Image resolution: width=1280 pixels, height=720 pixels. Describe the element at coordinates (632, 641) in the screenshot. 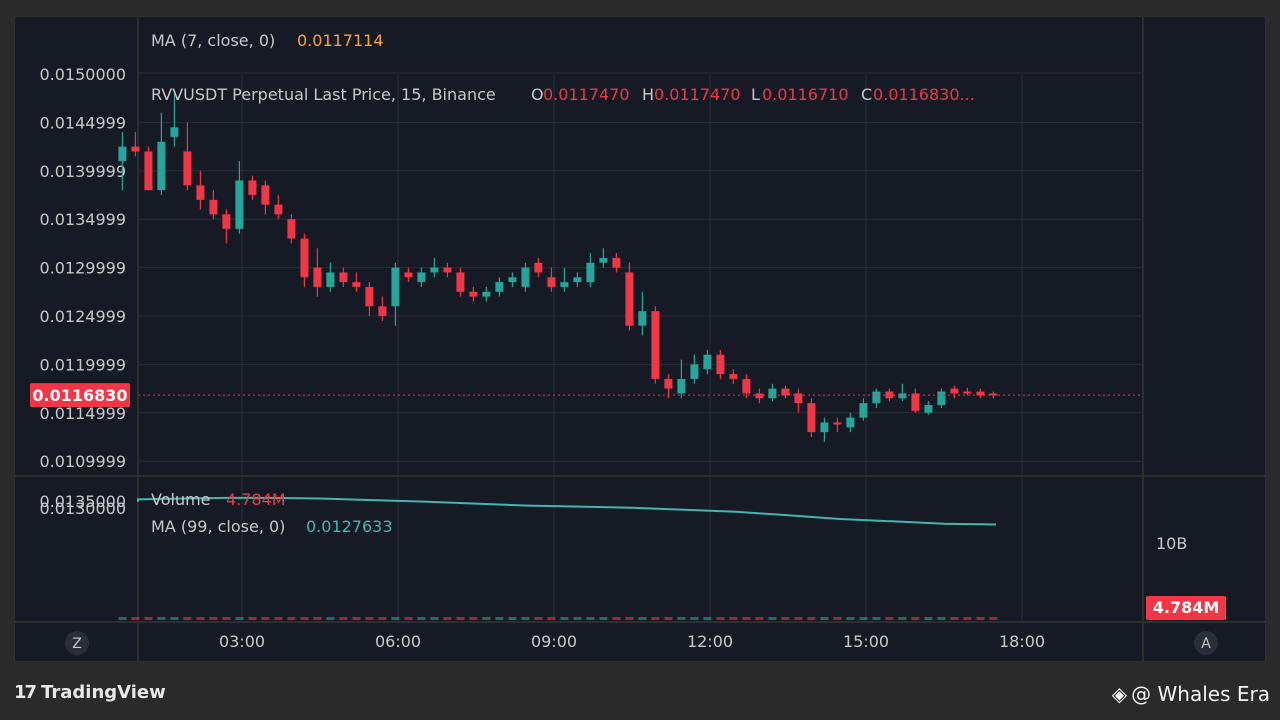

I see `time-axis: 03:00 06:00 09:00 12:00 15:00 18:00` at that location.